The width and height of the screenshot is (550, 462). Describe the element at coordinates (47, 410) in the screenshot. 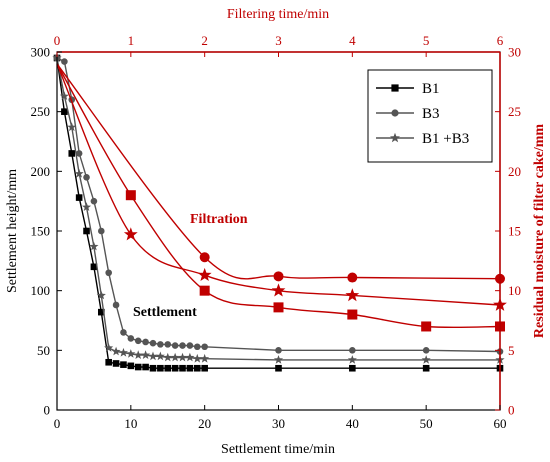

I see `y-left-tick-label: 0` at that location.